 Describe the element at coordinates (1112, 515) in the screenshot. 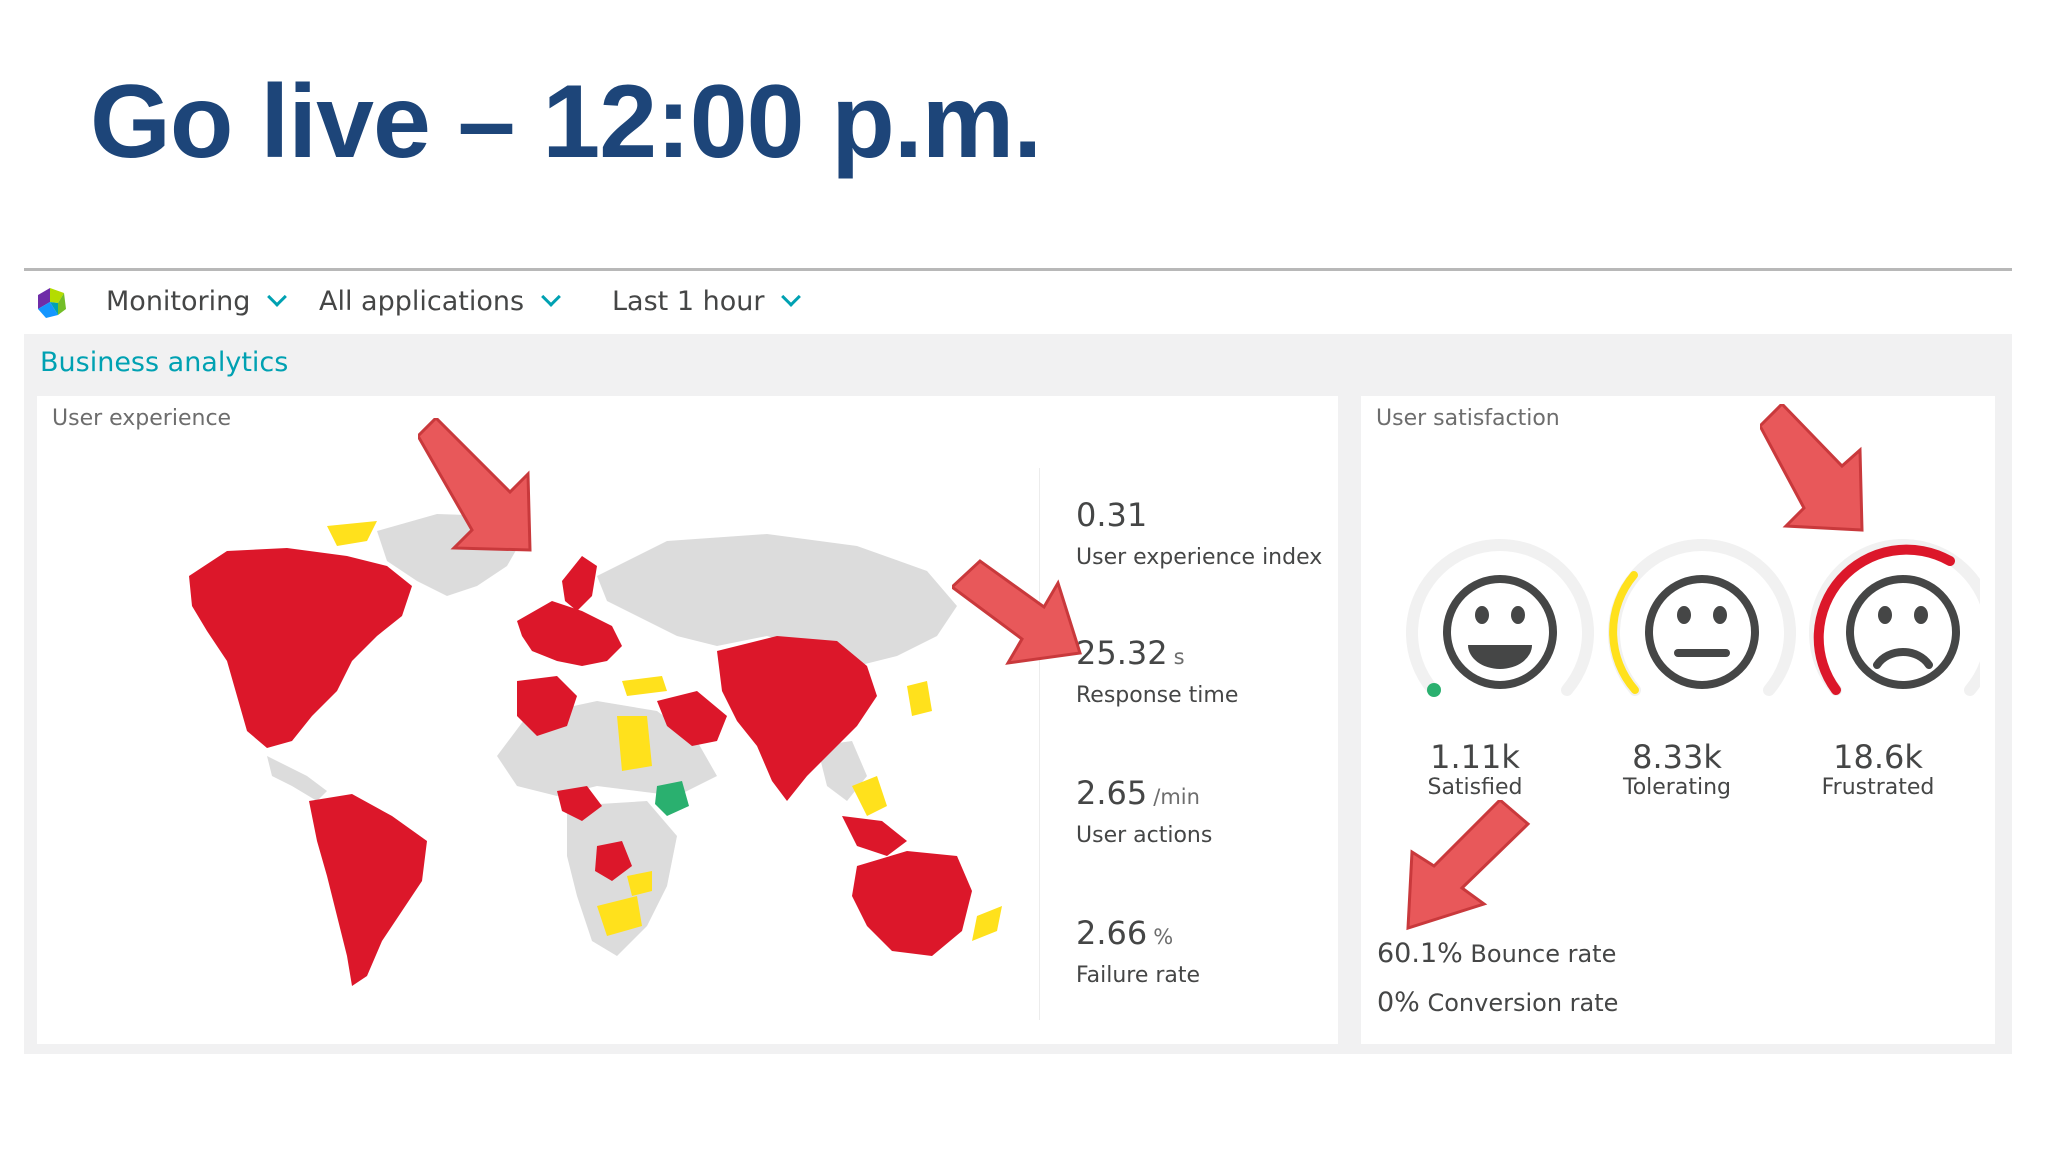

I see `metric-value: 0.31` at that location.